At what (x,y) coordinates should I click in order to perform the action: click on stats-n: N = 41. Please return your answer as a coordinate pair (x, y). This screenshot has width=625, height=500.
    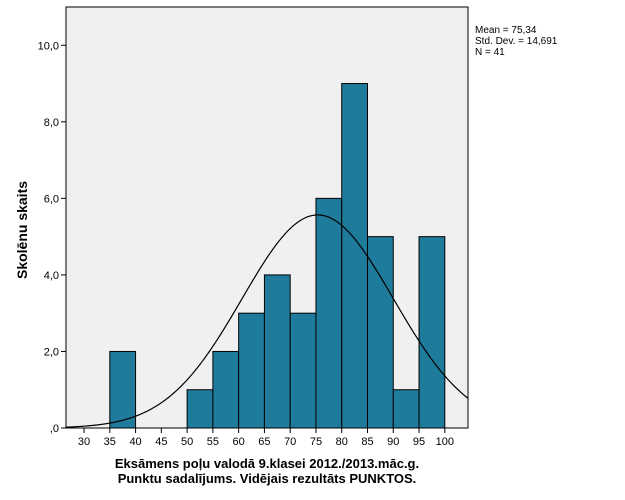
    Looking at the image, I should click on (490, 52).